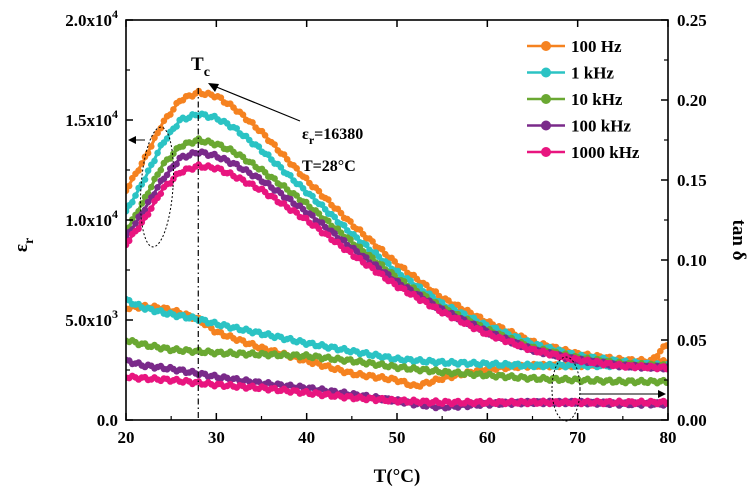 This screenshot has height=492, width=751. Describe the element at coordinates (601, 126) in the screenshot. I see `legend-label: 100 kHz` at that location.